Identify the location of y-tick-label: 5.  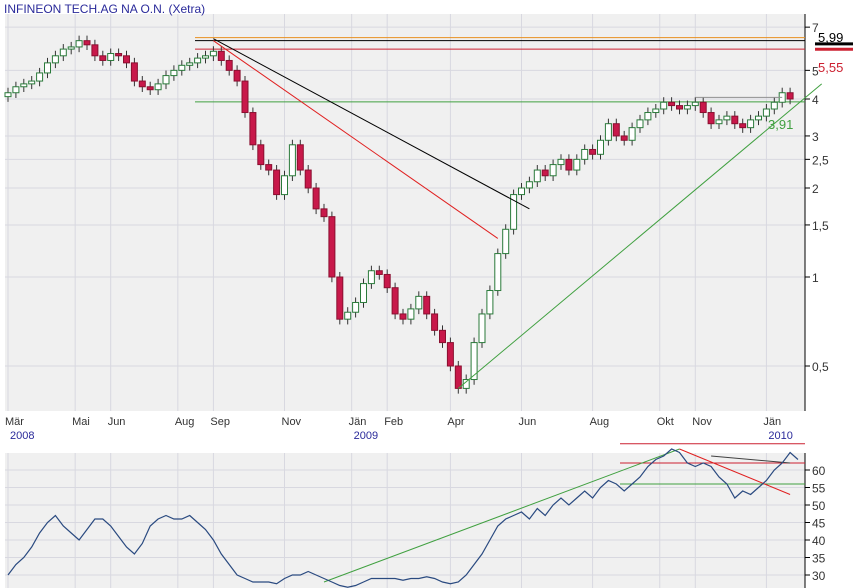
(815, 71).